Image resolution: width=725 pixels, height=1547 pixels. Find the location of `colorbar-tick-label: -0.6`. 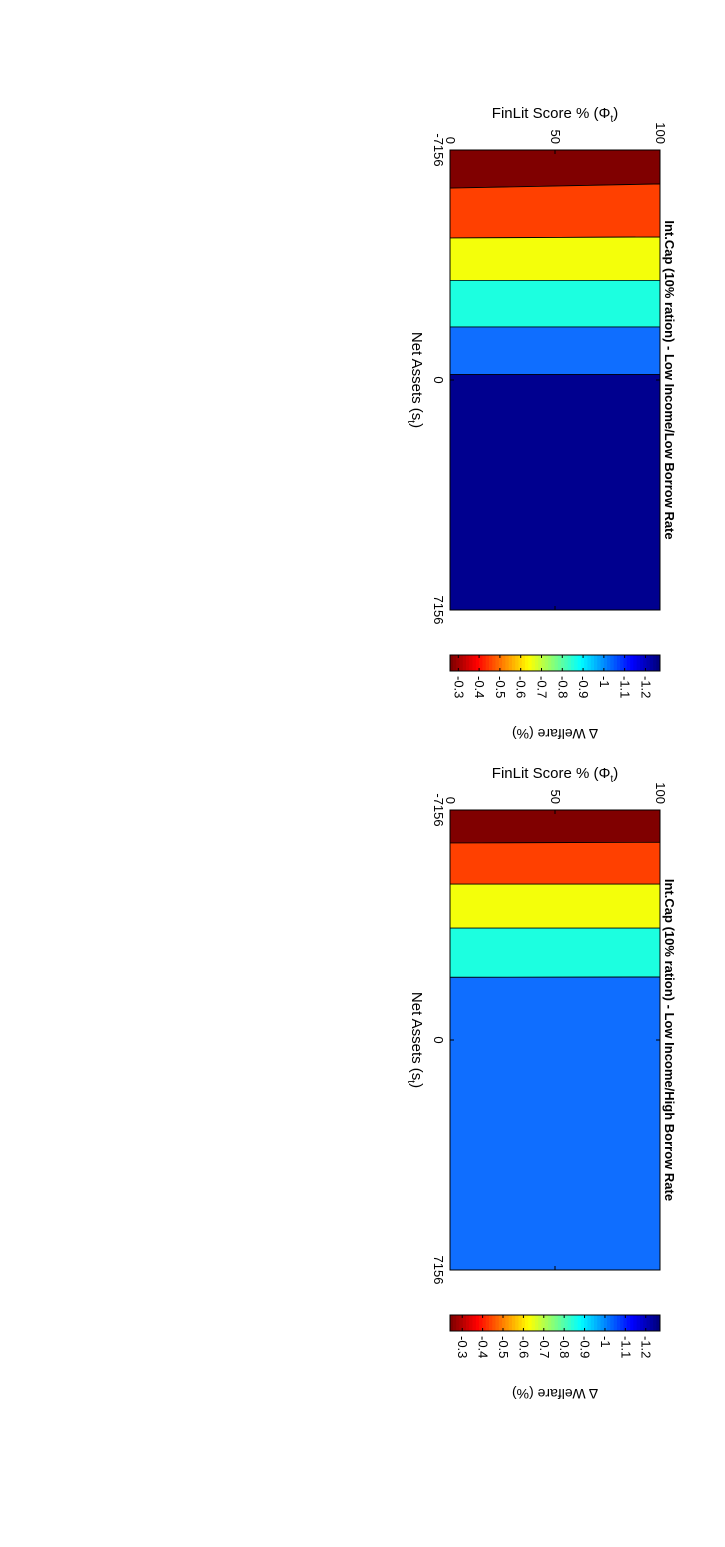

colorbar-tick-label: -0.6 is located at coordinates (523, 1347).